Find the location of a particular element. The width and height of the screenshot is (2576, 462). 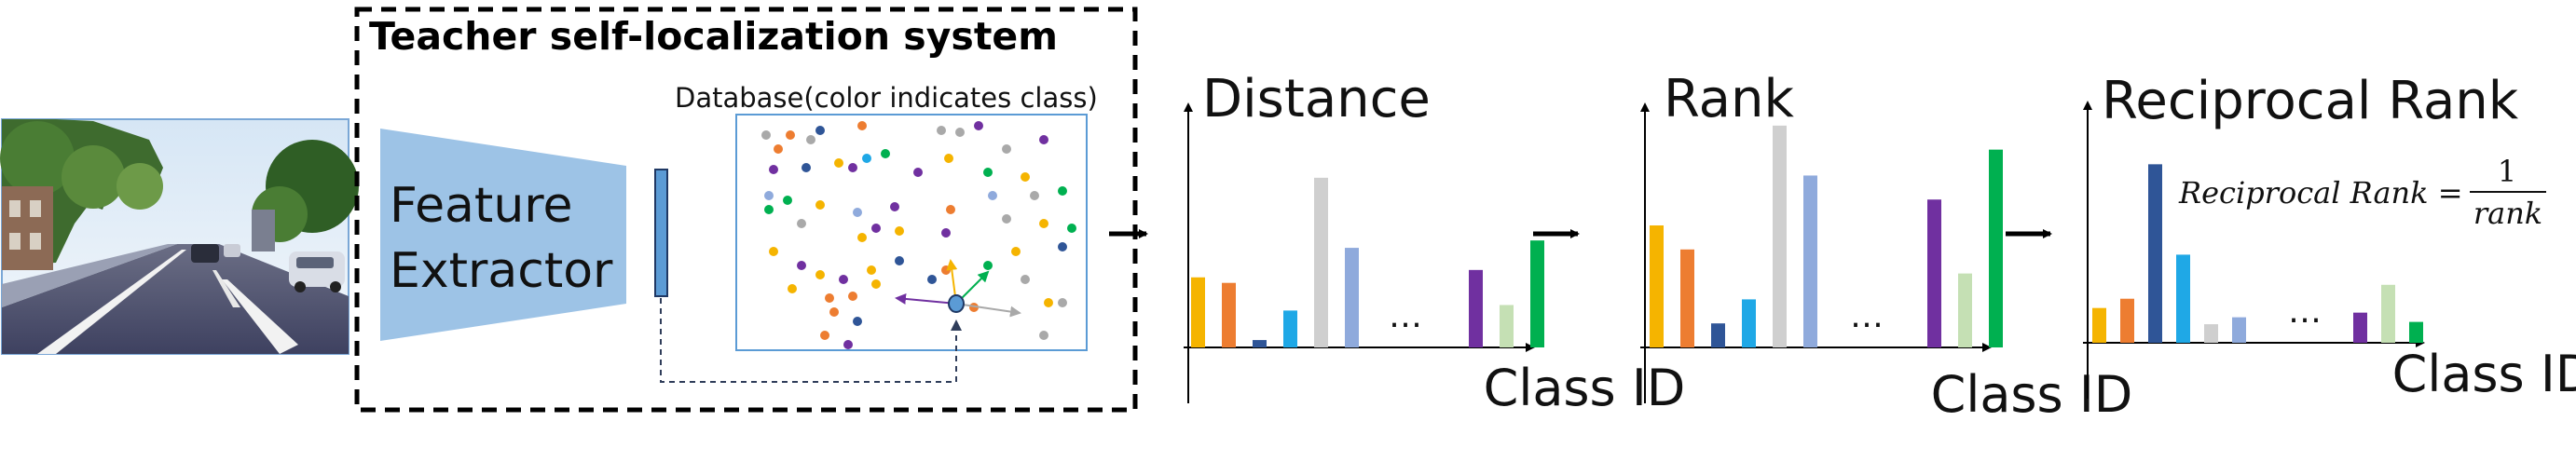

chart-title: Reciprocal Rank is located at coordinates (2310, 101).